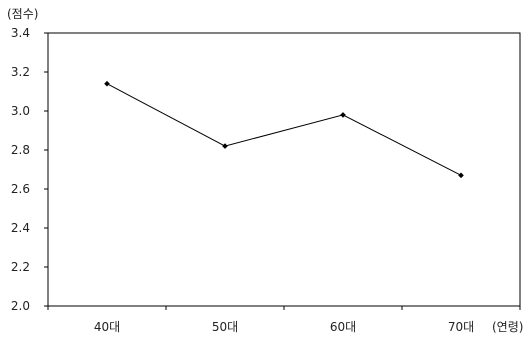 The image size is (524, 338). I want to click on y-axis: 2.0 2.2 2.4 2.6 2.8 3.0 3.2 3.4, so click(29, 169).